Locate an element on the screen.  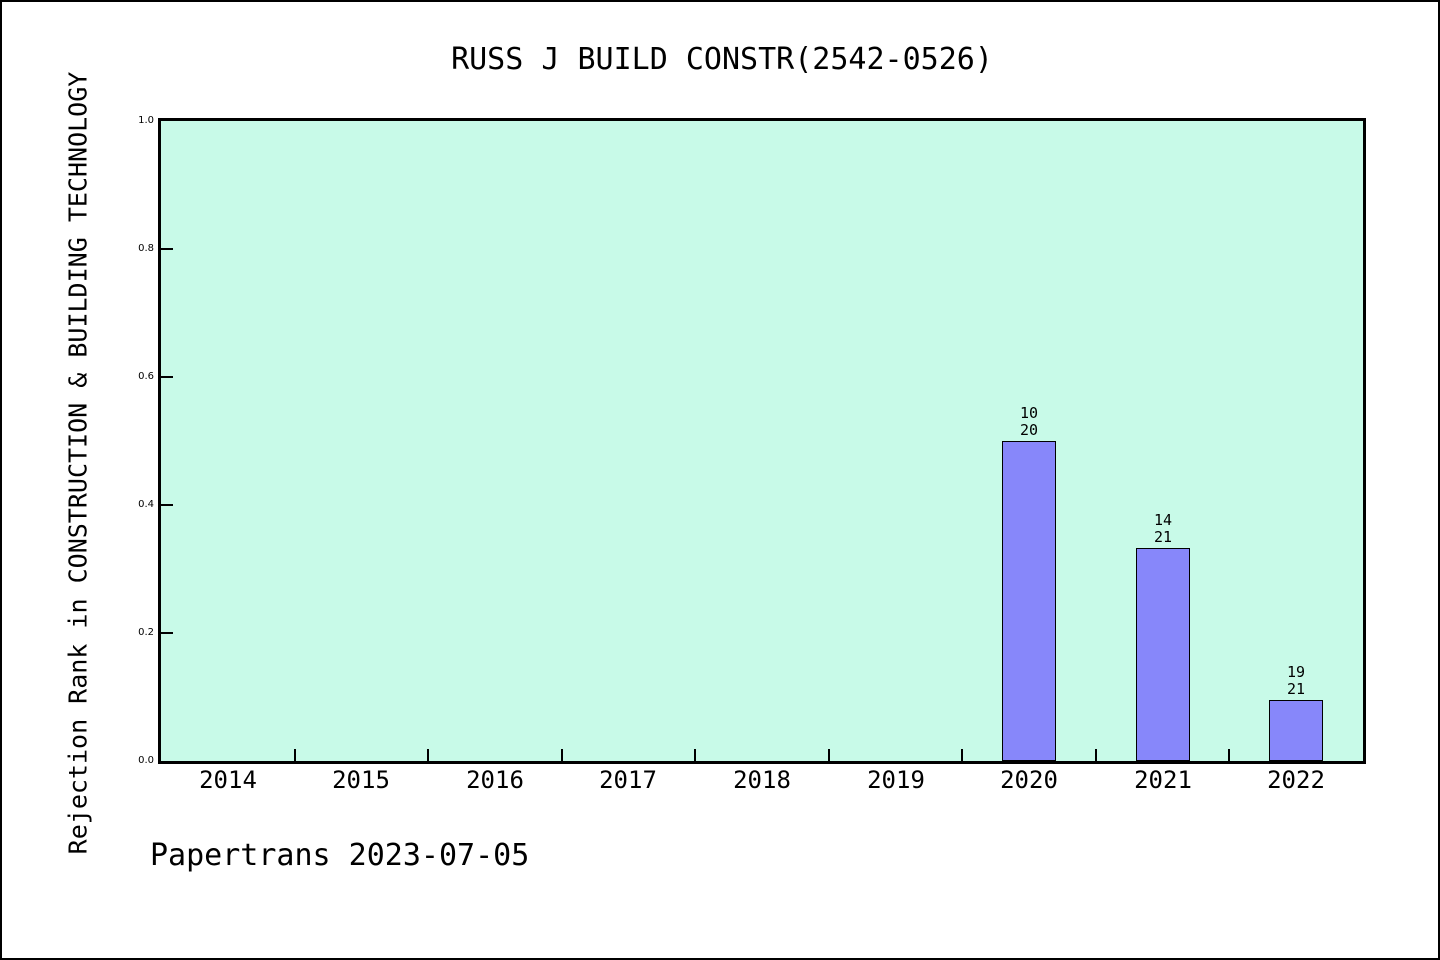
x-tick-label-2017: 2017 is located at coordinates (628, 780).